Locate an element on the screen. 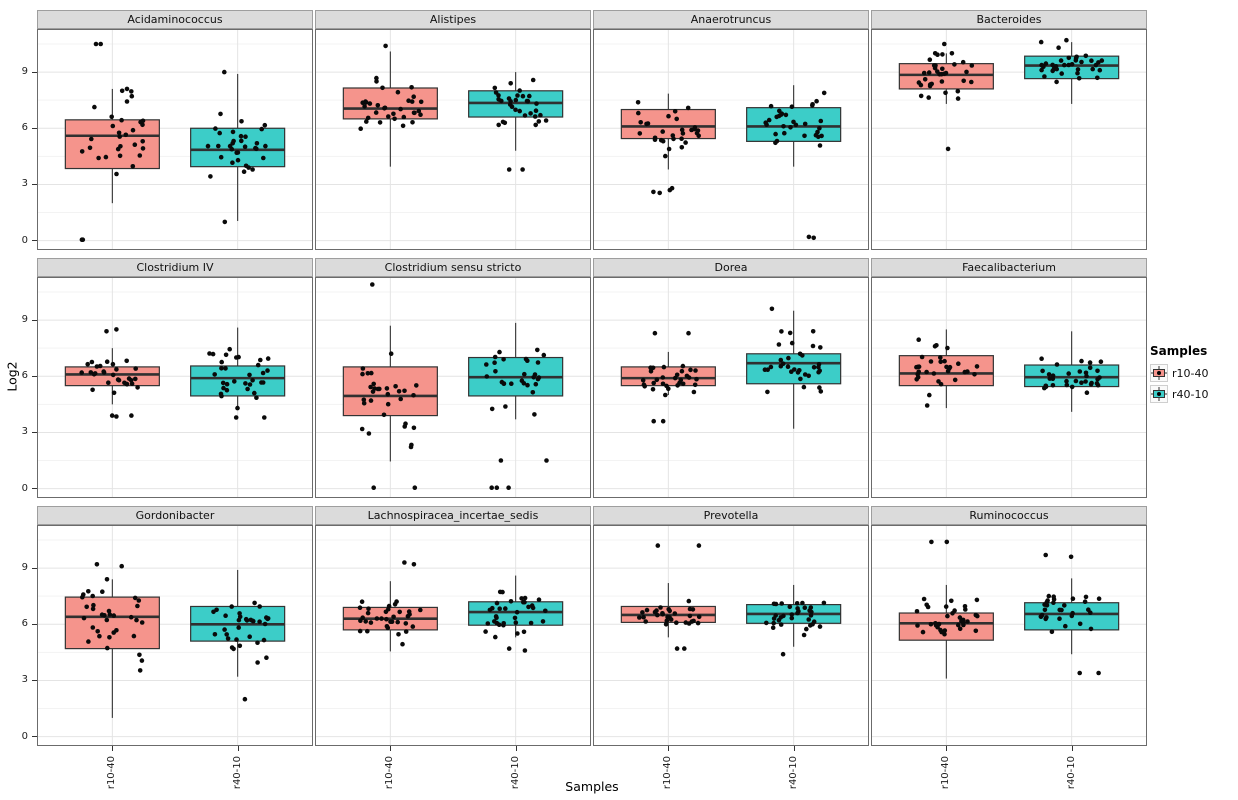 Image resolution: width=1238 pixels, height=800 pixels. facet-title: Dorea is located at coordinates (731, 267).